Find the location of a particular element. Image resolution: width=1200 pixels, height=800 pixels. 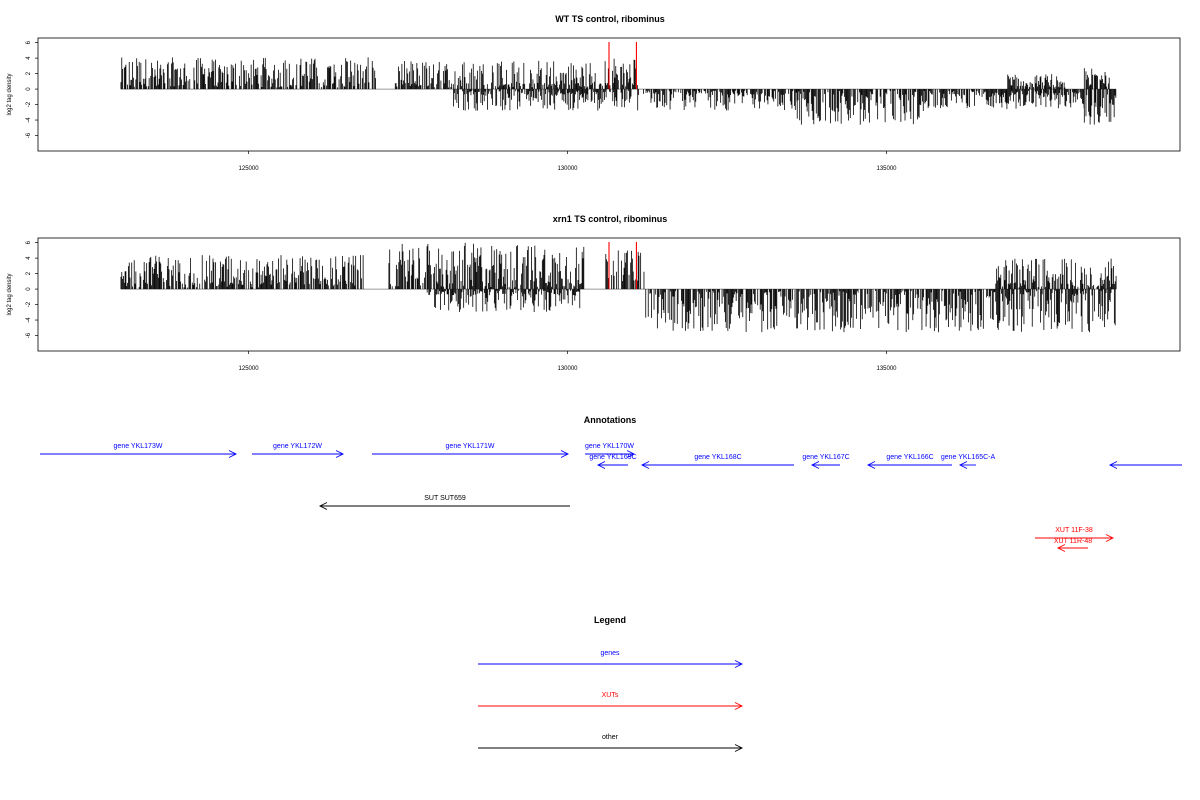

annotation-label: gene YKL165C-A is located at coordinates (968, 457).